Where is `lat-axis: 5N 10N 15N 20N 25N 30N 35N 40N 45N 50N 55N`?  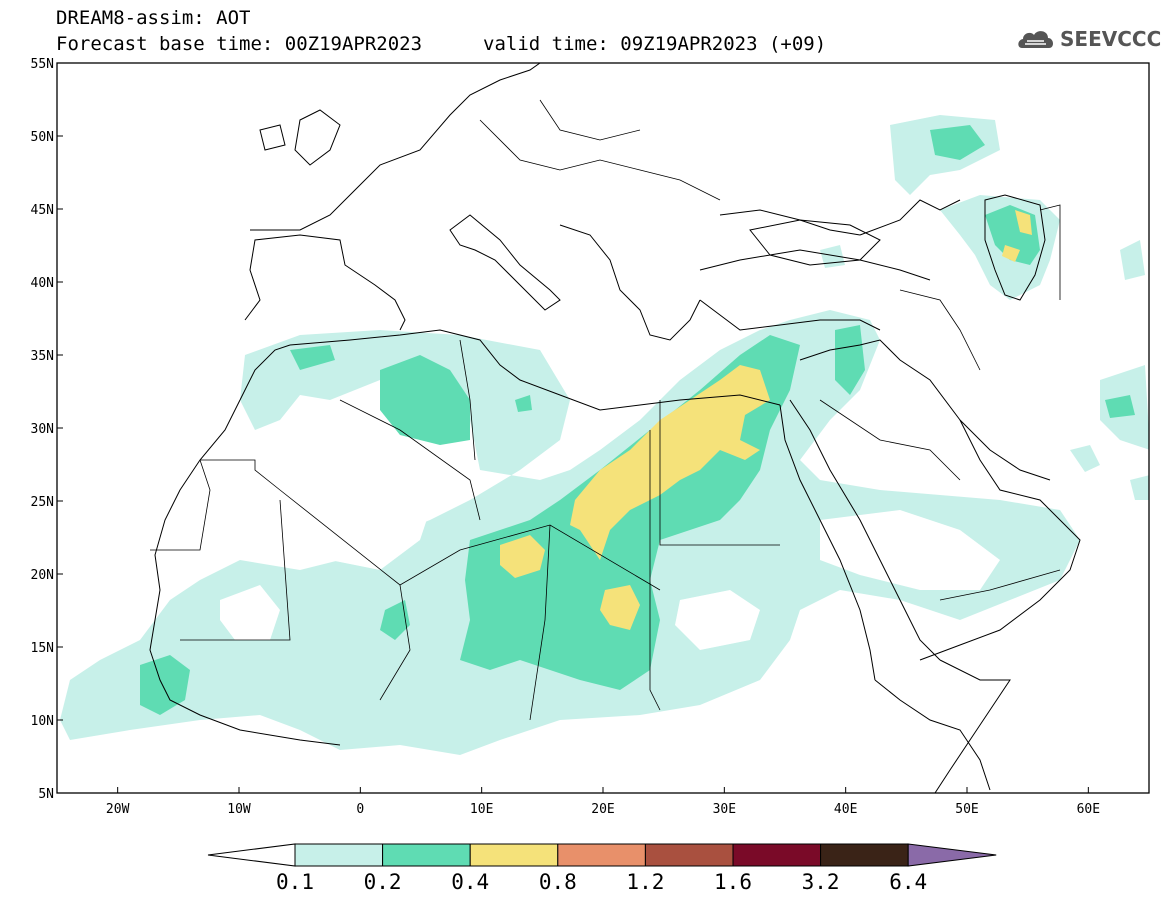
lat-axis: 5N 10N 15N 20N 25N 30N 35N 40N 45N 50N 55N is located at coordinates (47, 429).